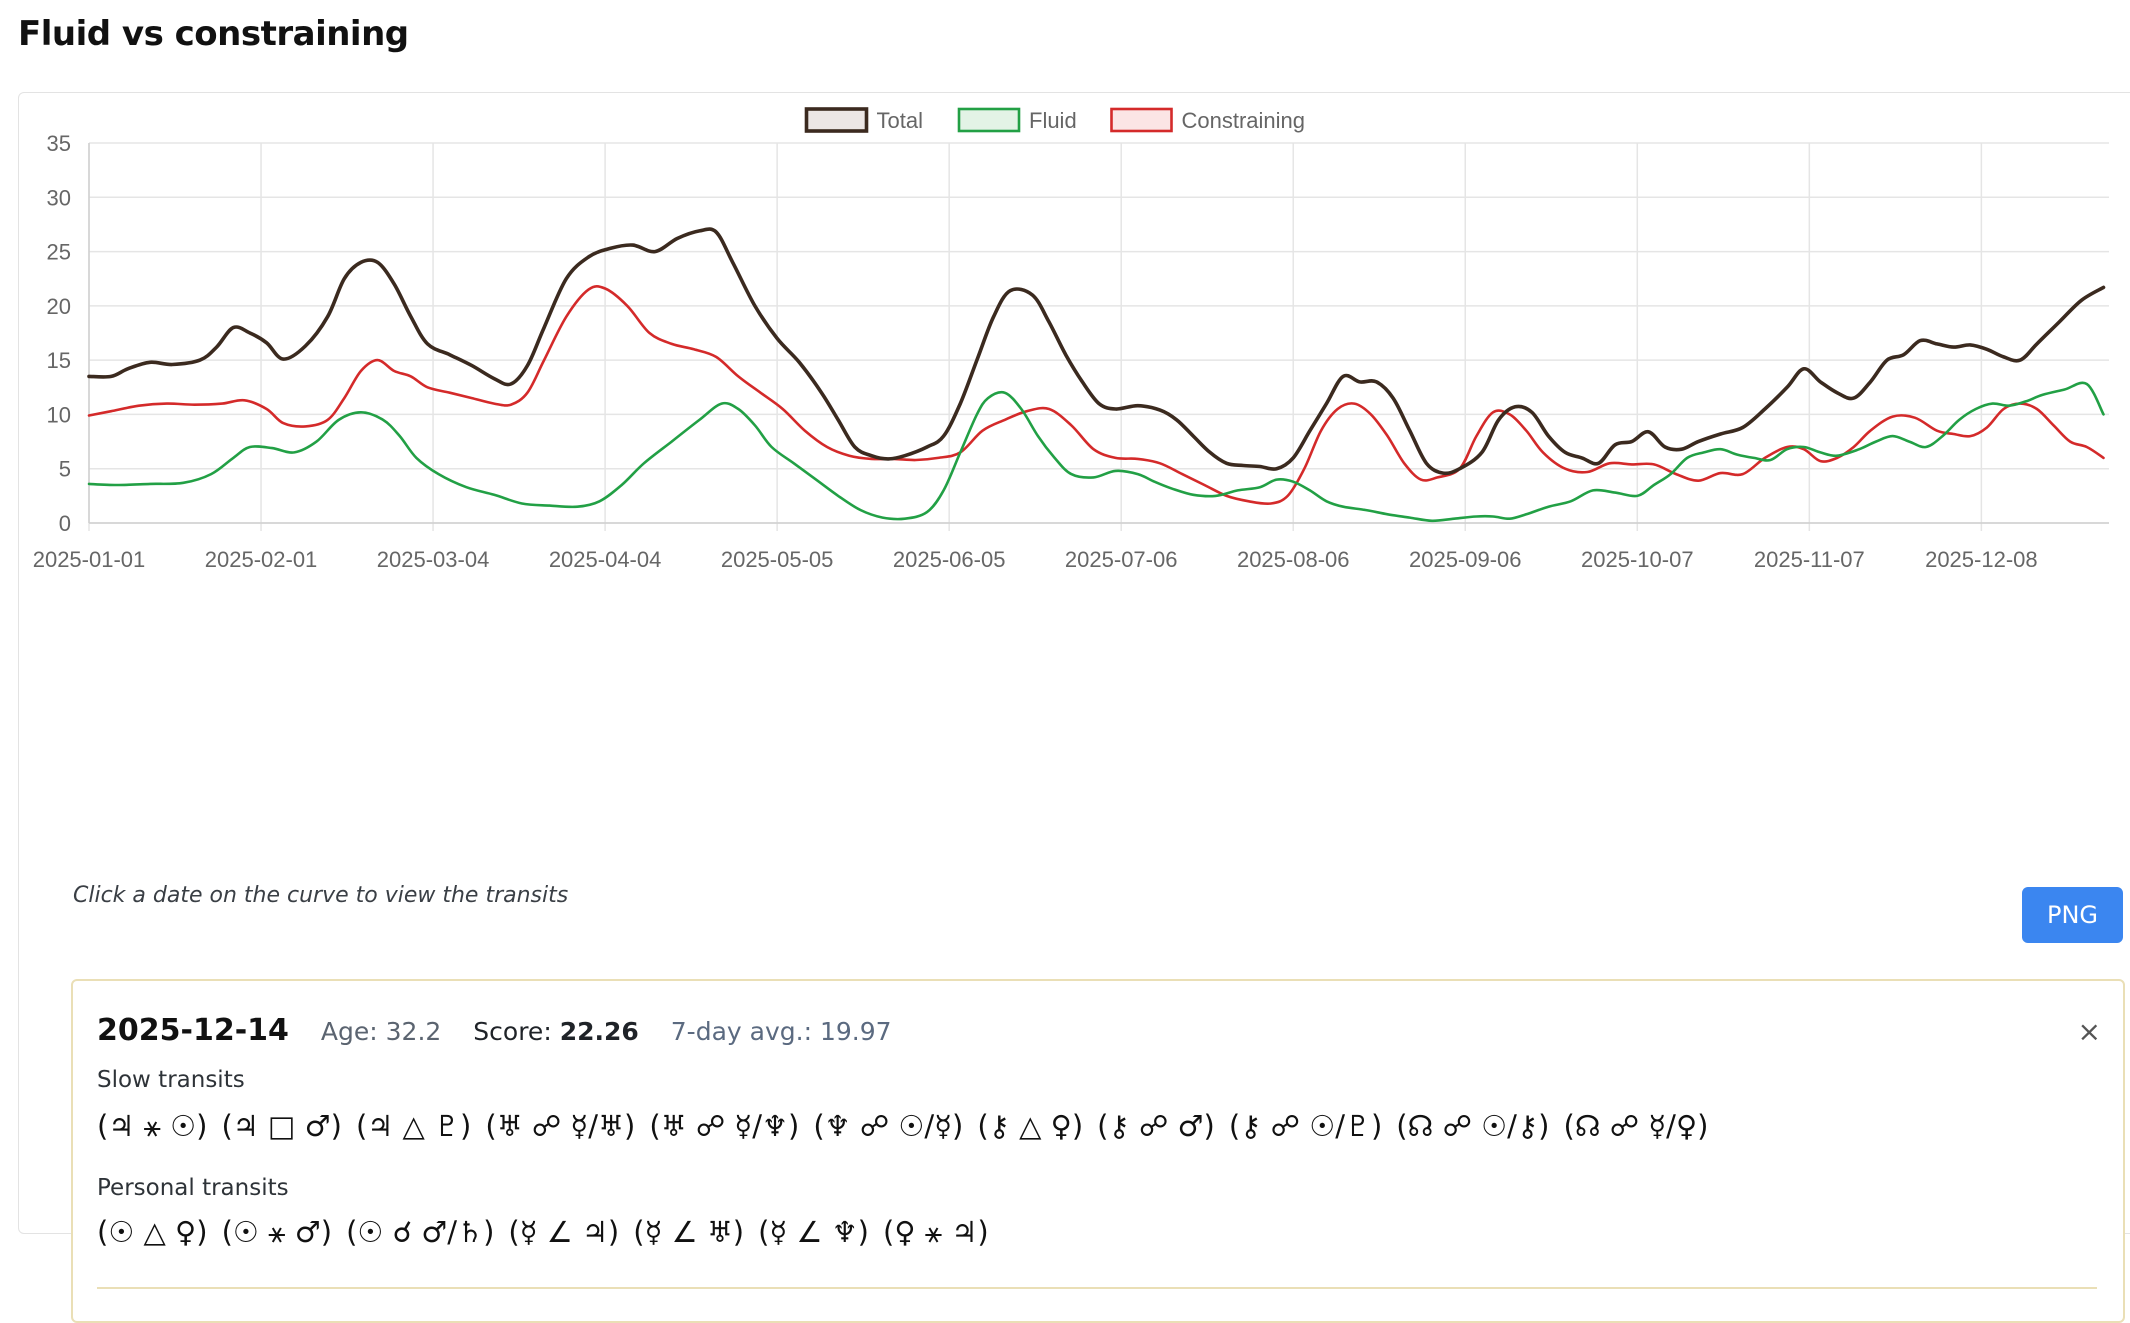 The image size is (2130, 1323). I want to click on close-icon: ×, so click(2089, 1031).